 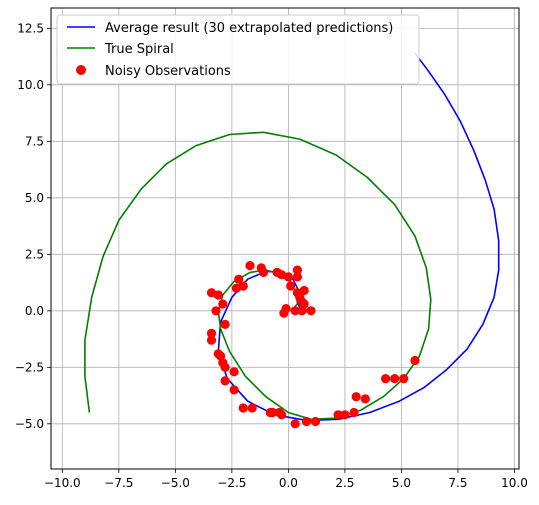 I want to click on y-tick-label: 0.0, so click(x=34, y=311).